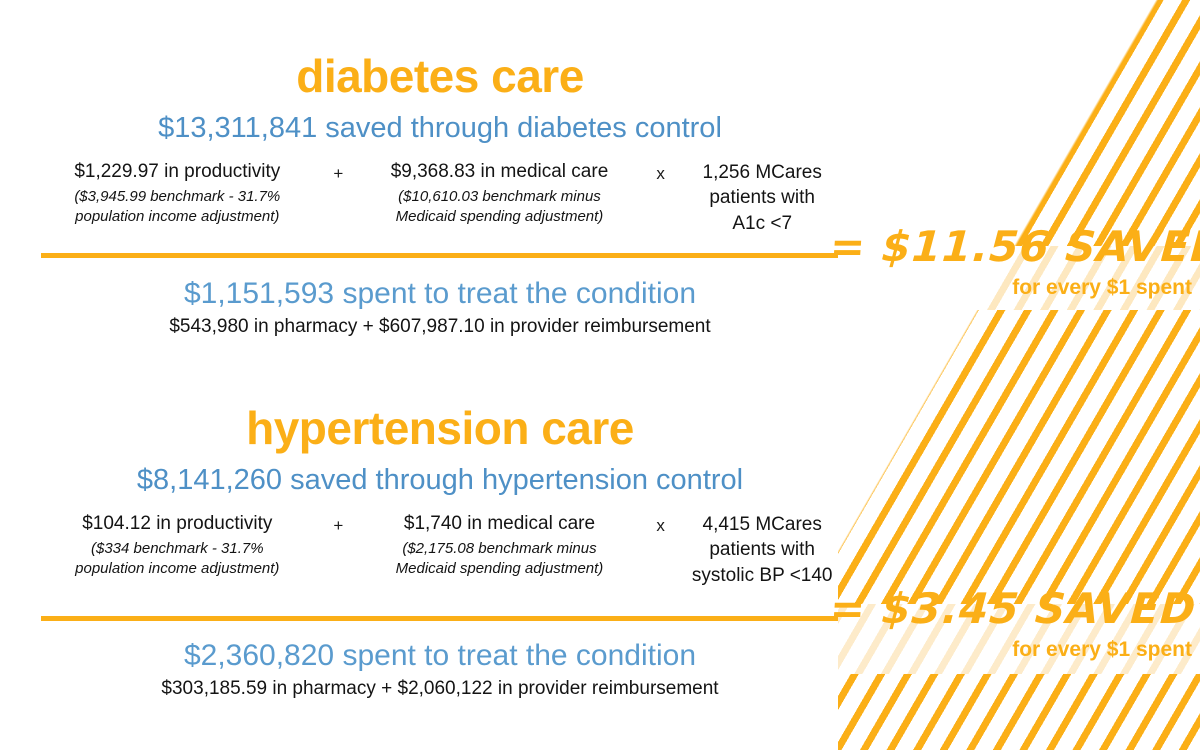  I want to click on hypertension-medical-note-line2: Medicaid spending adjustment), so click(499, 568).